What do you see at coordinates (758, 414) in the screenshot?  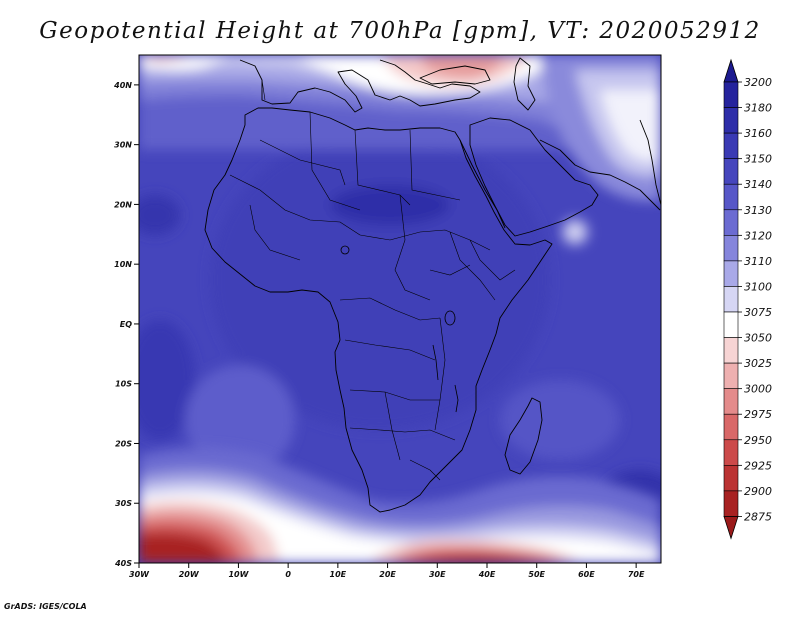 I see `colorbar-label: 2975` at bounding box center [758, 414].